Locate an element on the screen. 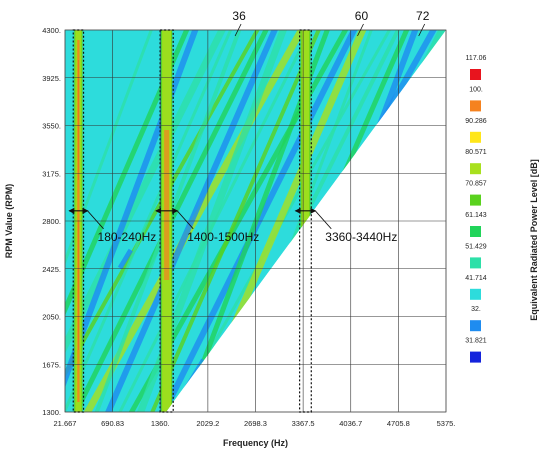  order-labels: 36 60 72 is located at coordinates (331, 23).